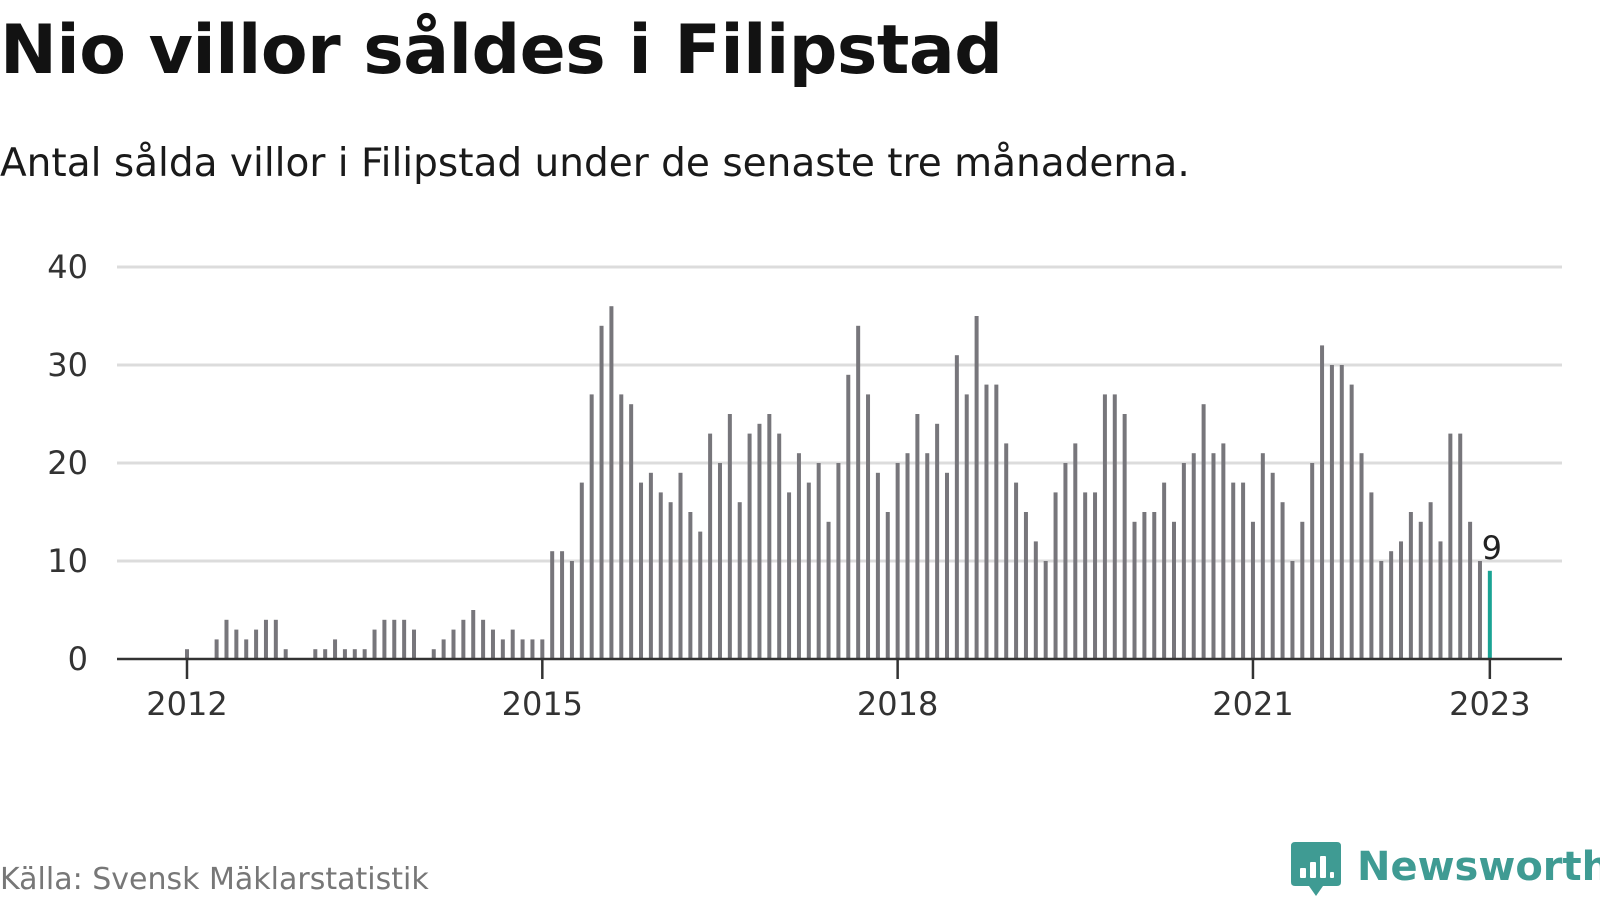  I want to click on x-tick-label: 2015, so click(542, 704).